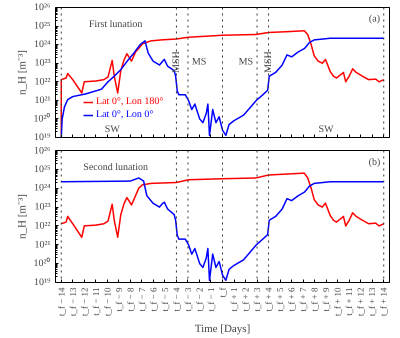  What do you see at coordinates (130, 299) in the screenshot?
I see `x-tick-label: t_f − 8` at bounding box center [130, 299].